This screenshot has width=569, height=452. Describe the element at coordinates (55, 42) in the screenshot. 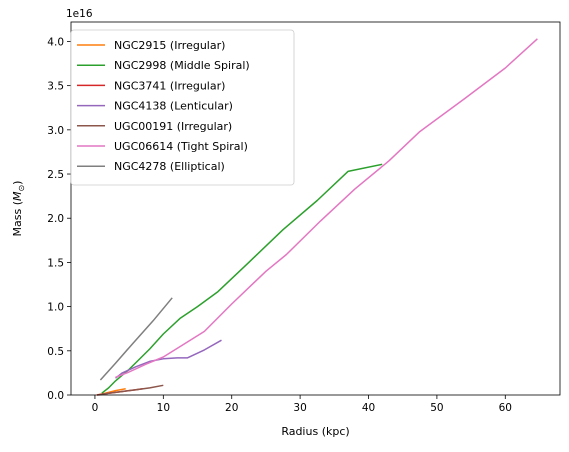

I see `y-tick-label-8: 4.0` at that location.